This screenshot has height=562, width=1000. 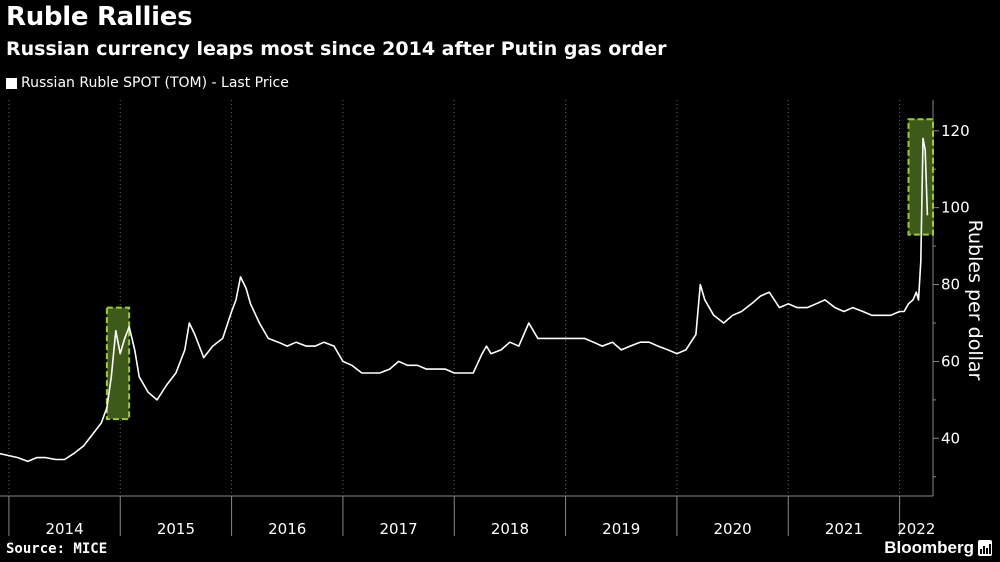 I want to click on y-tick-label: 100, so click(x=955, y=208).